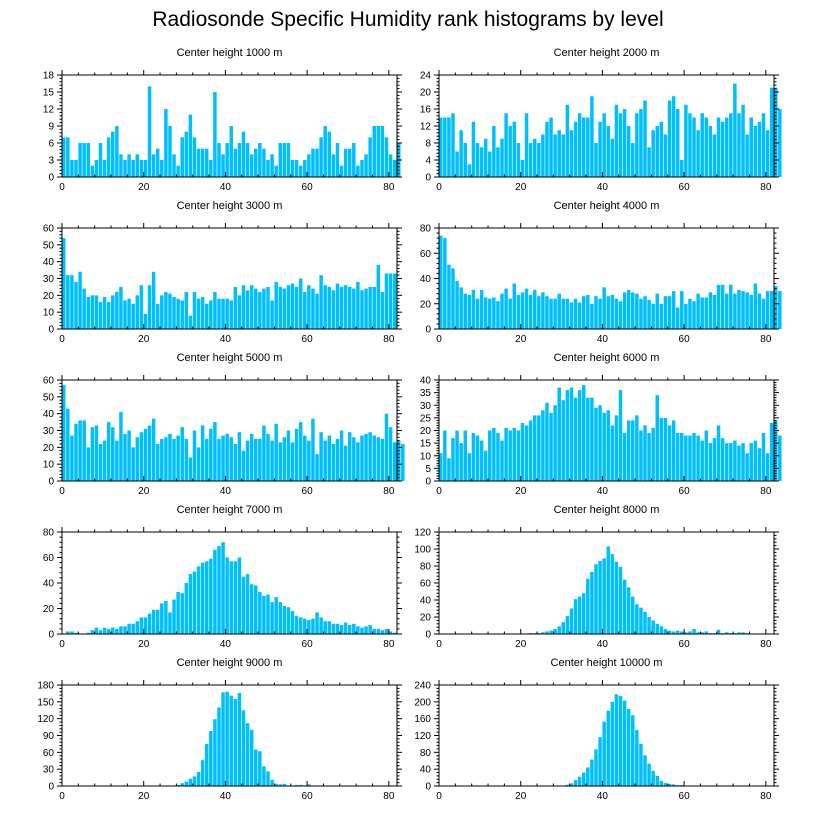 Image resolution: width=816 pixels, height=824 pixels. What do you see at coordinates (607, 358) in the screenshot?
I see `panel-title: Center height 6000 m` at bounding box center [607, 358].